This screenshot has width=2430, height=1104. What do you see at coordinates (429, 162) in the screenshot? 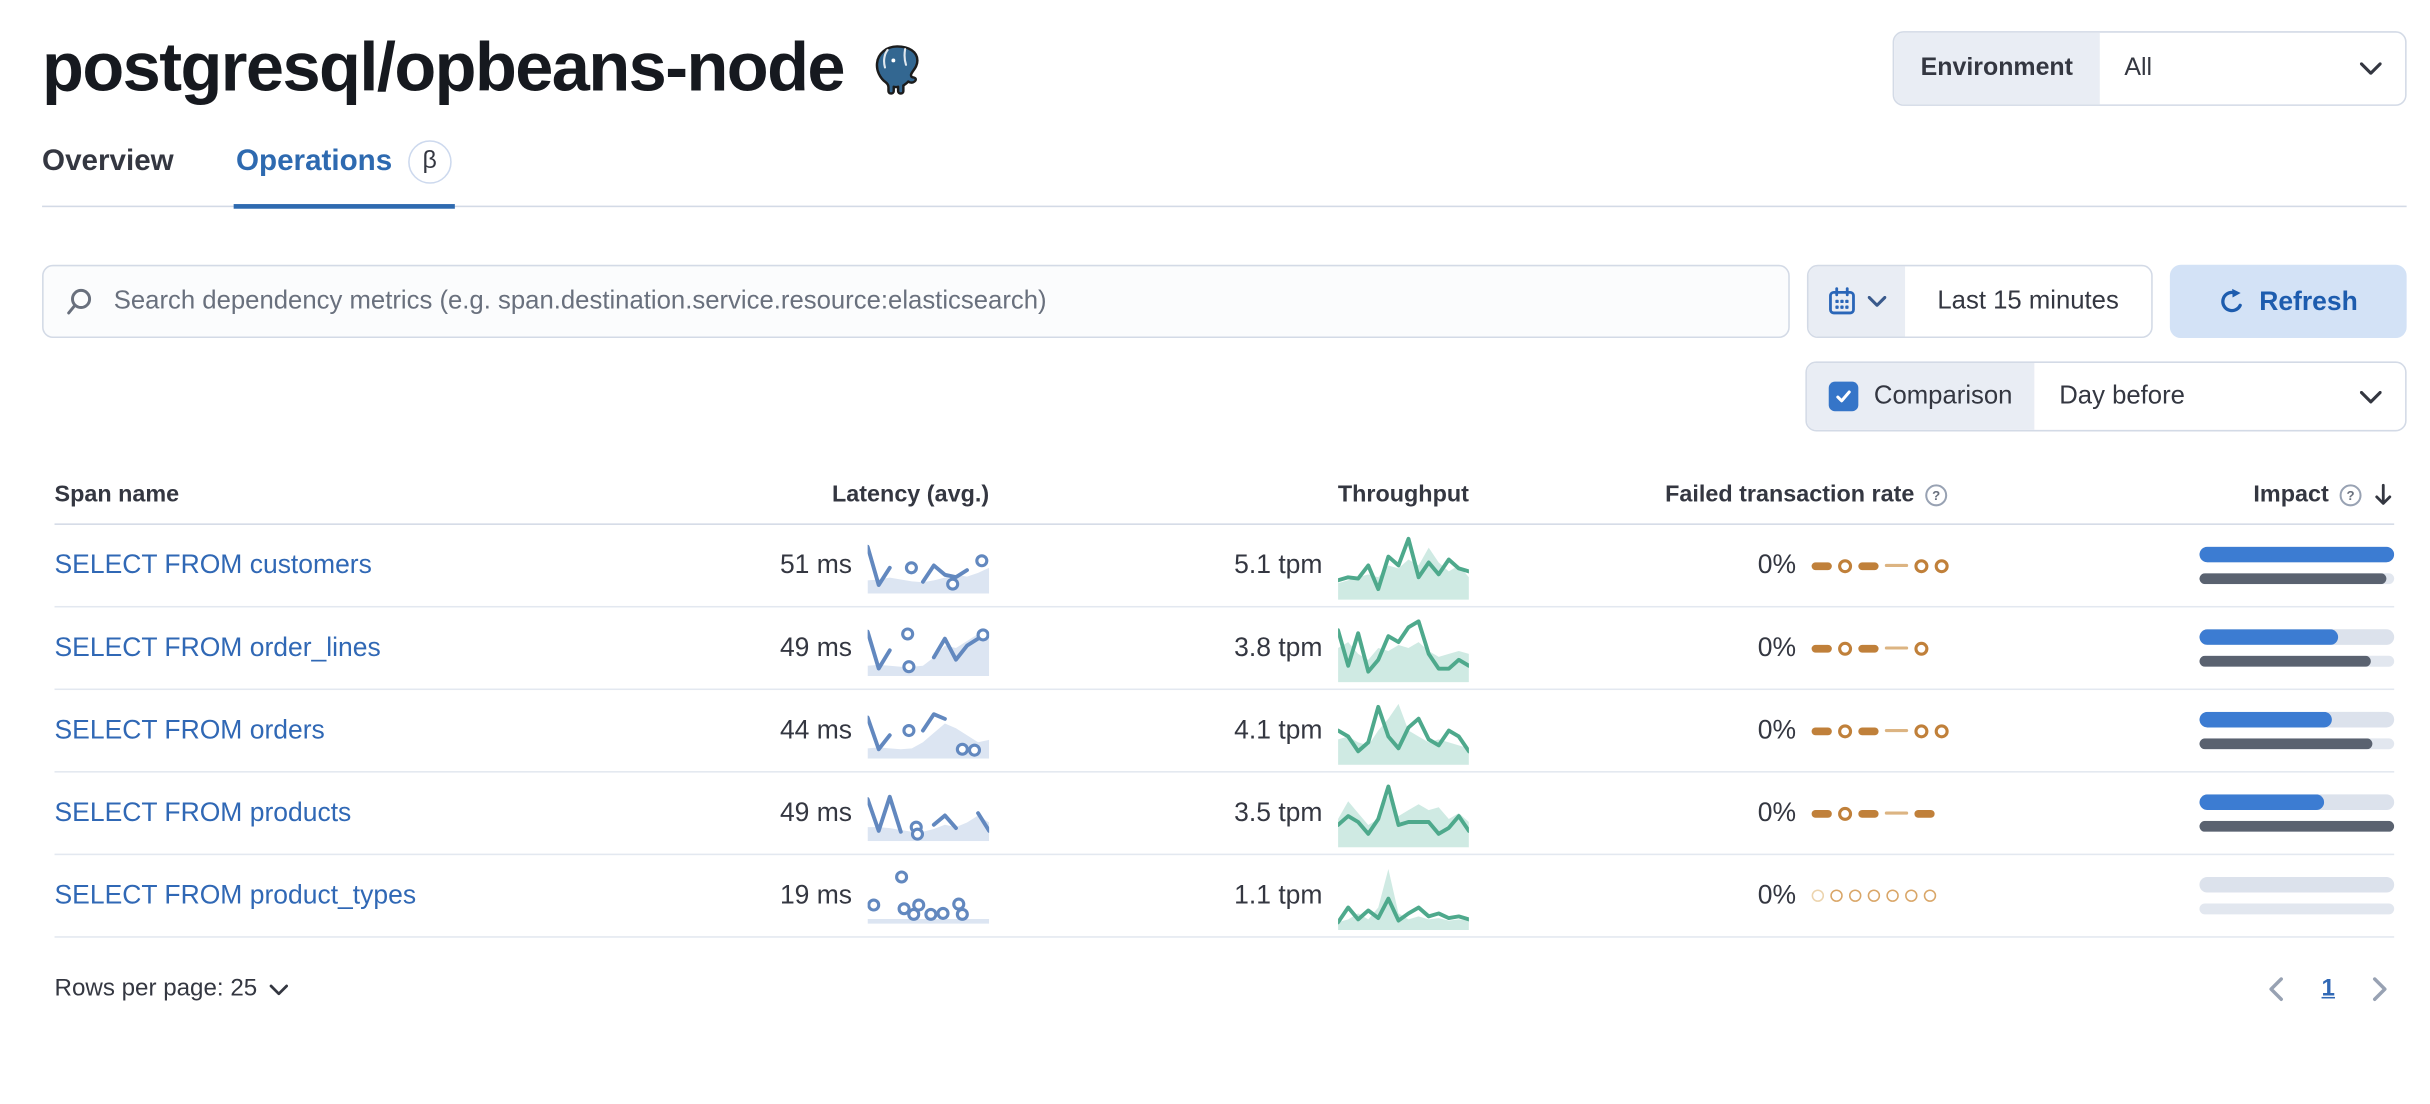
I see `beta-badge: β` at bounding box center [429, 162].